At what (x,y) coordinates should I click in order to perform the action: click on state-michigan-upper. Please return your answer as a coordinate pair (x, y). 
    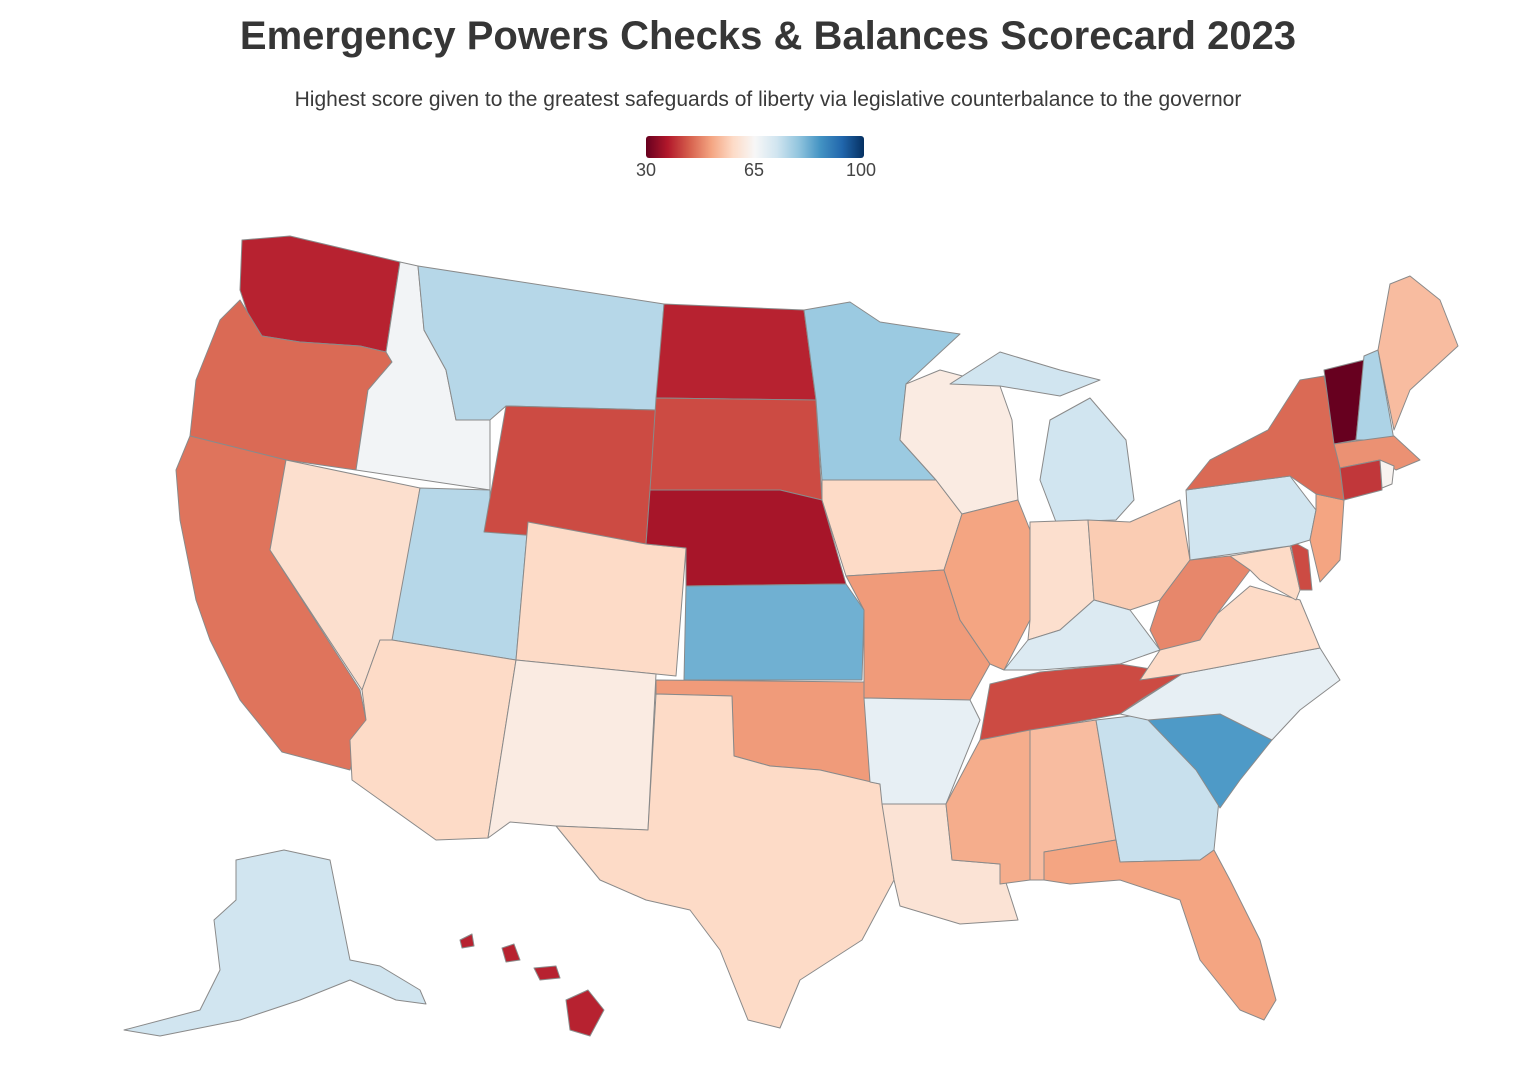
    Looking at the image, I should click on (1025, 374).